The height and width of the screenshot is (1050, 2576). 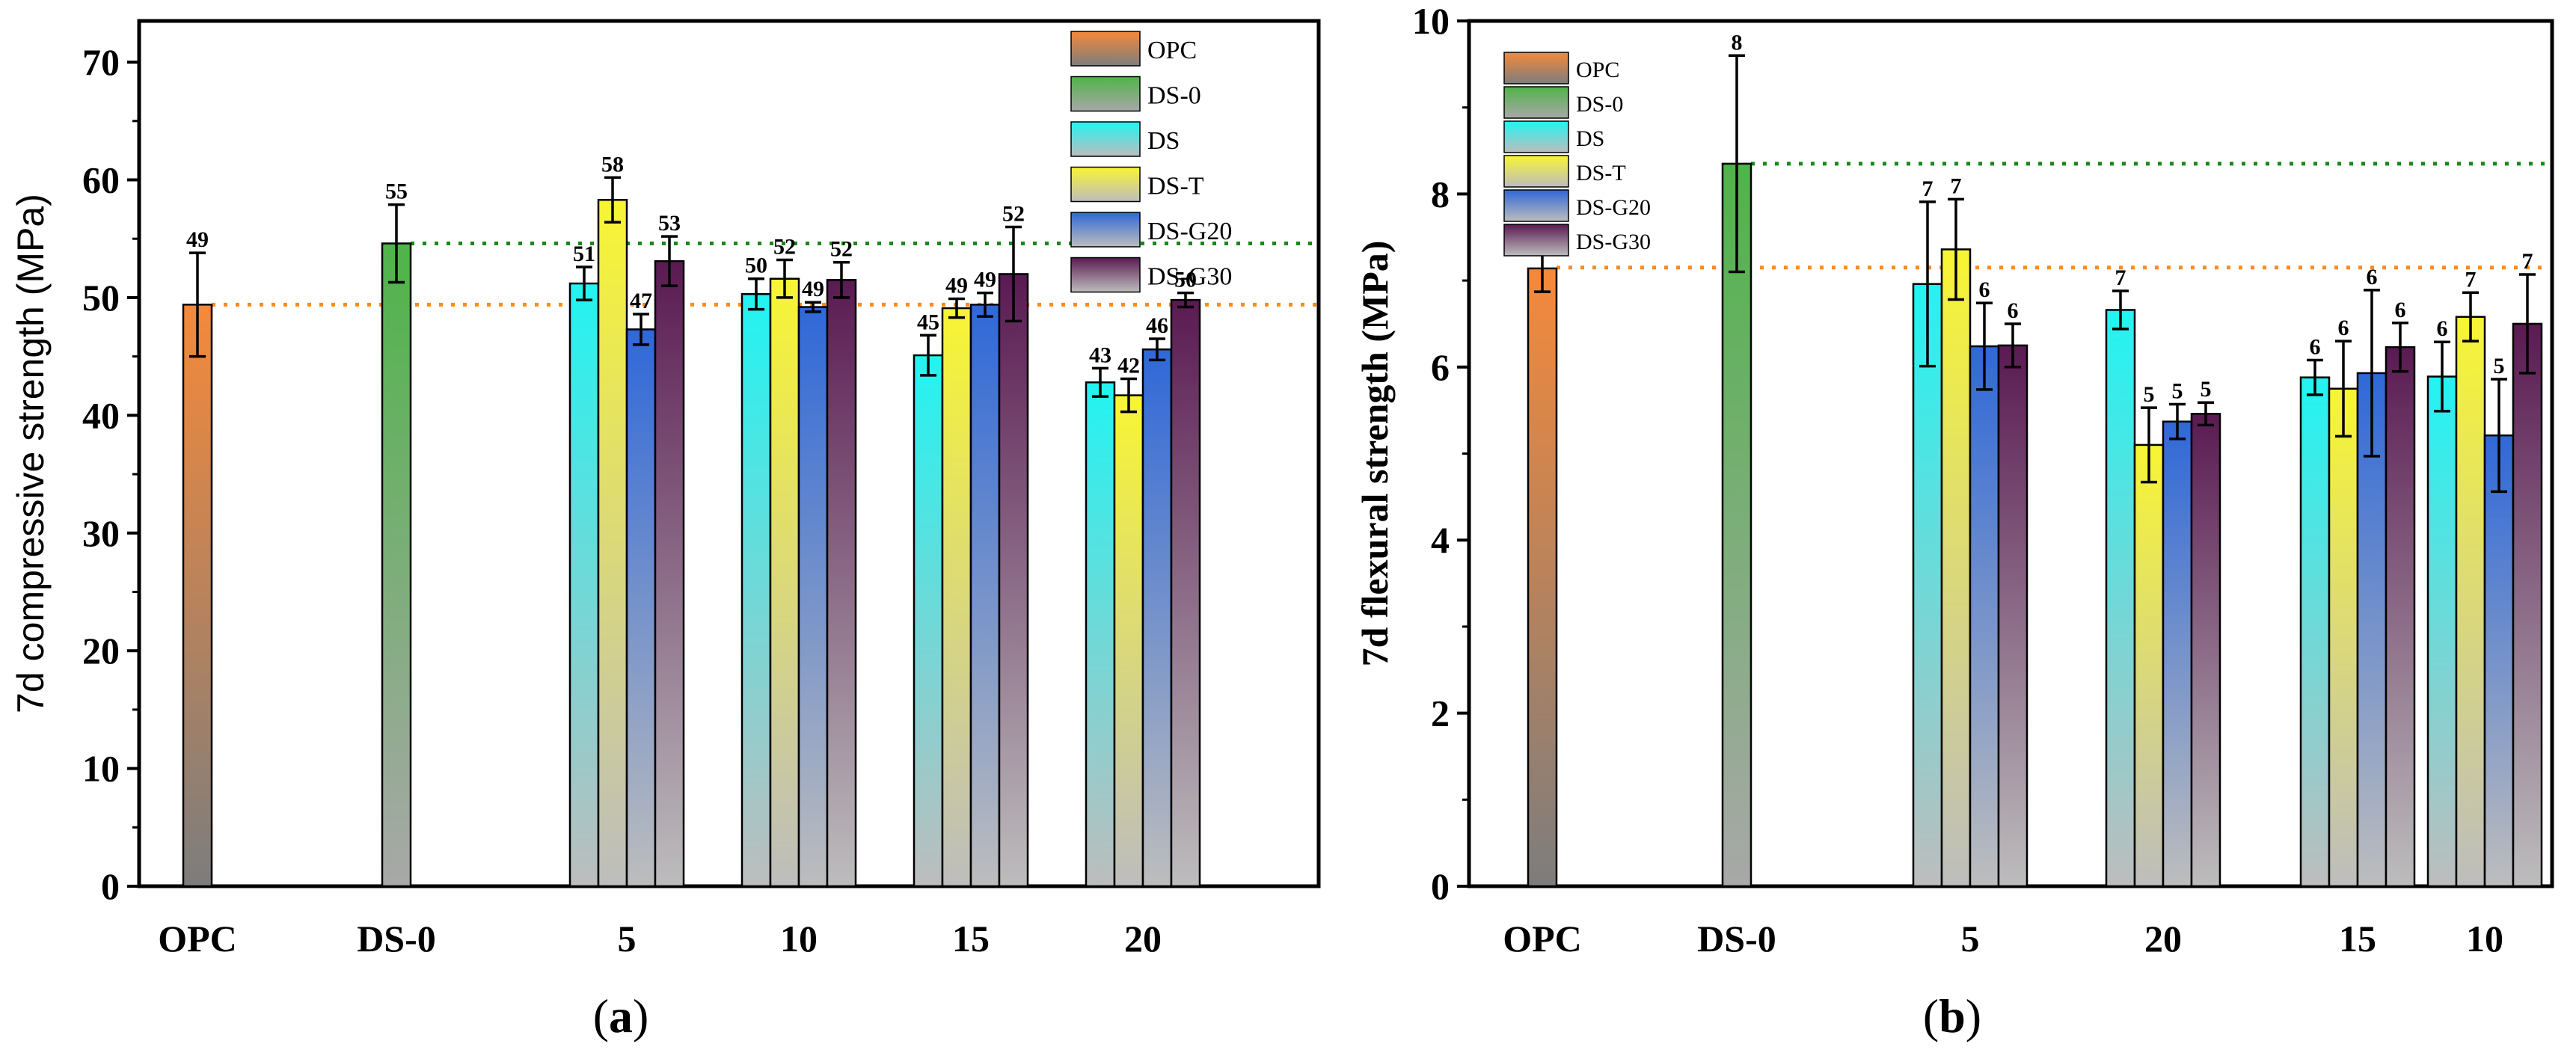 I want to click on y-tick-label: 40, so click(x=101, y=415).